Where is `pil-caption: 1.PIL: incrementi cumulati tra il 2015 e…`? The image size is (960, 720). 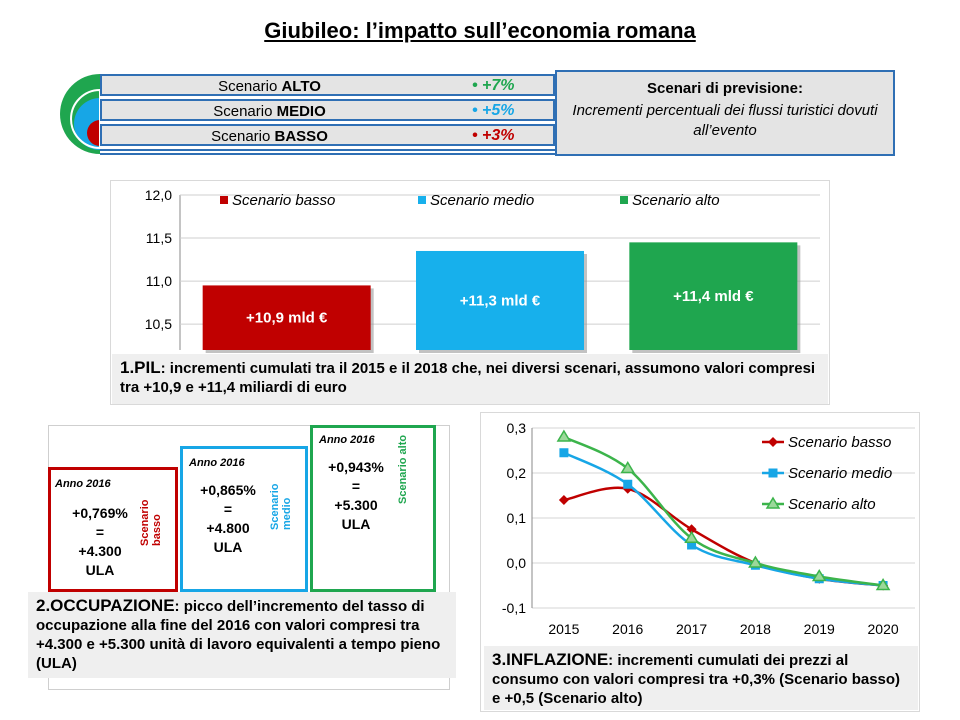
pil-caption: 1.PIL: incrementi cumulati tra il 2015 e… is located at coordinates (470, 379).